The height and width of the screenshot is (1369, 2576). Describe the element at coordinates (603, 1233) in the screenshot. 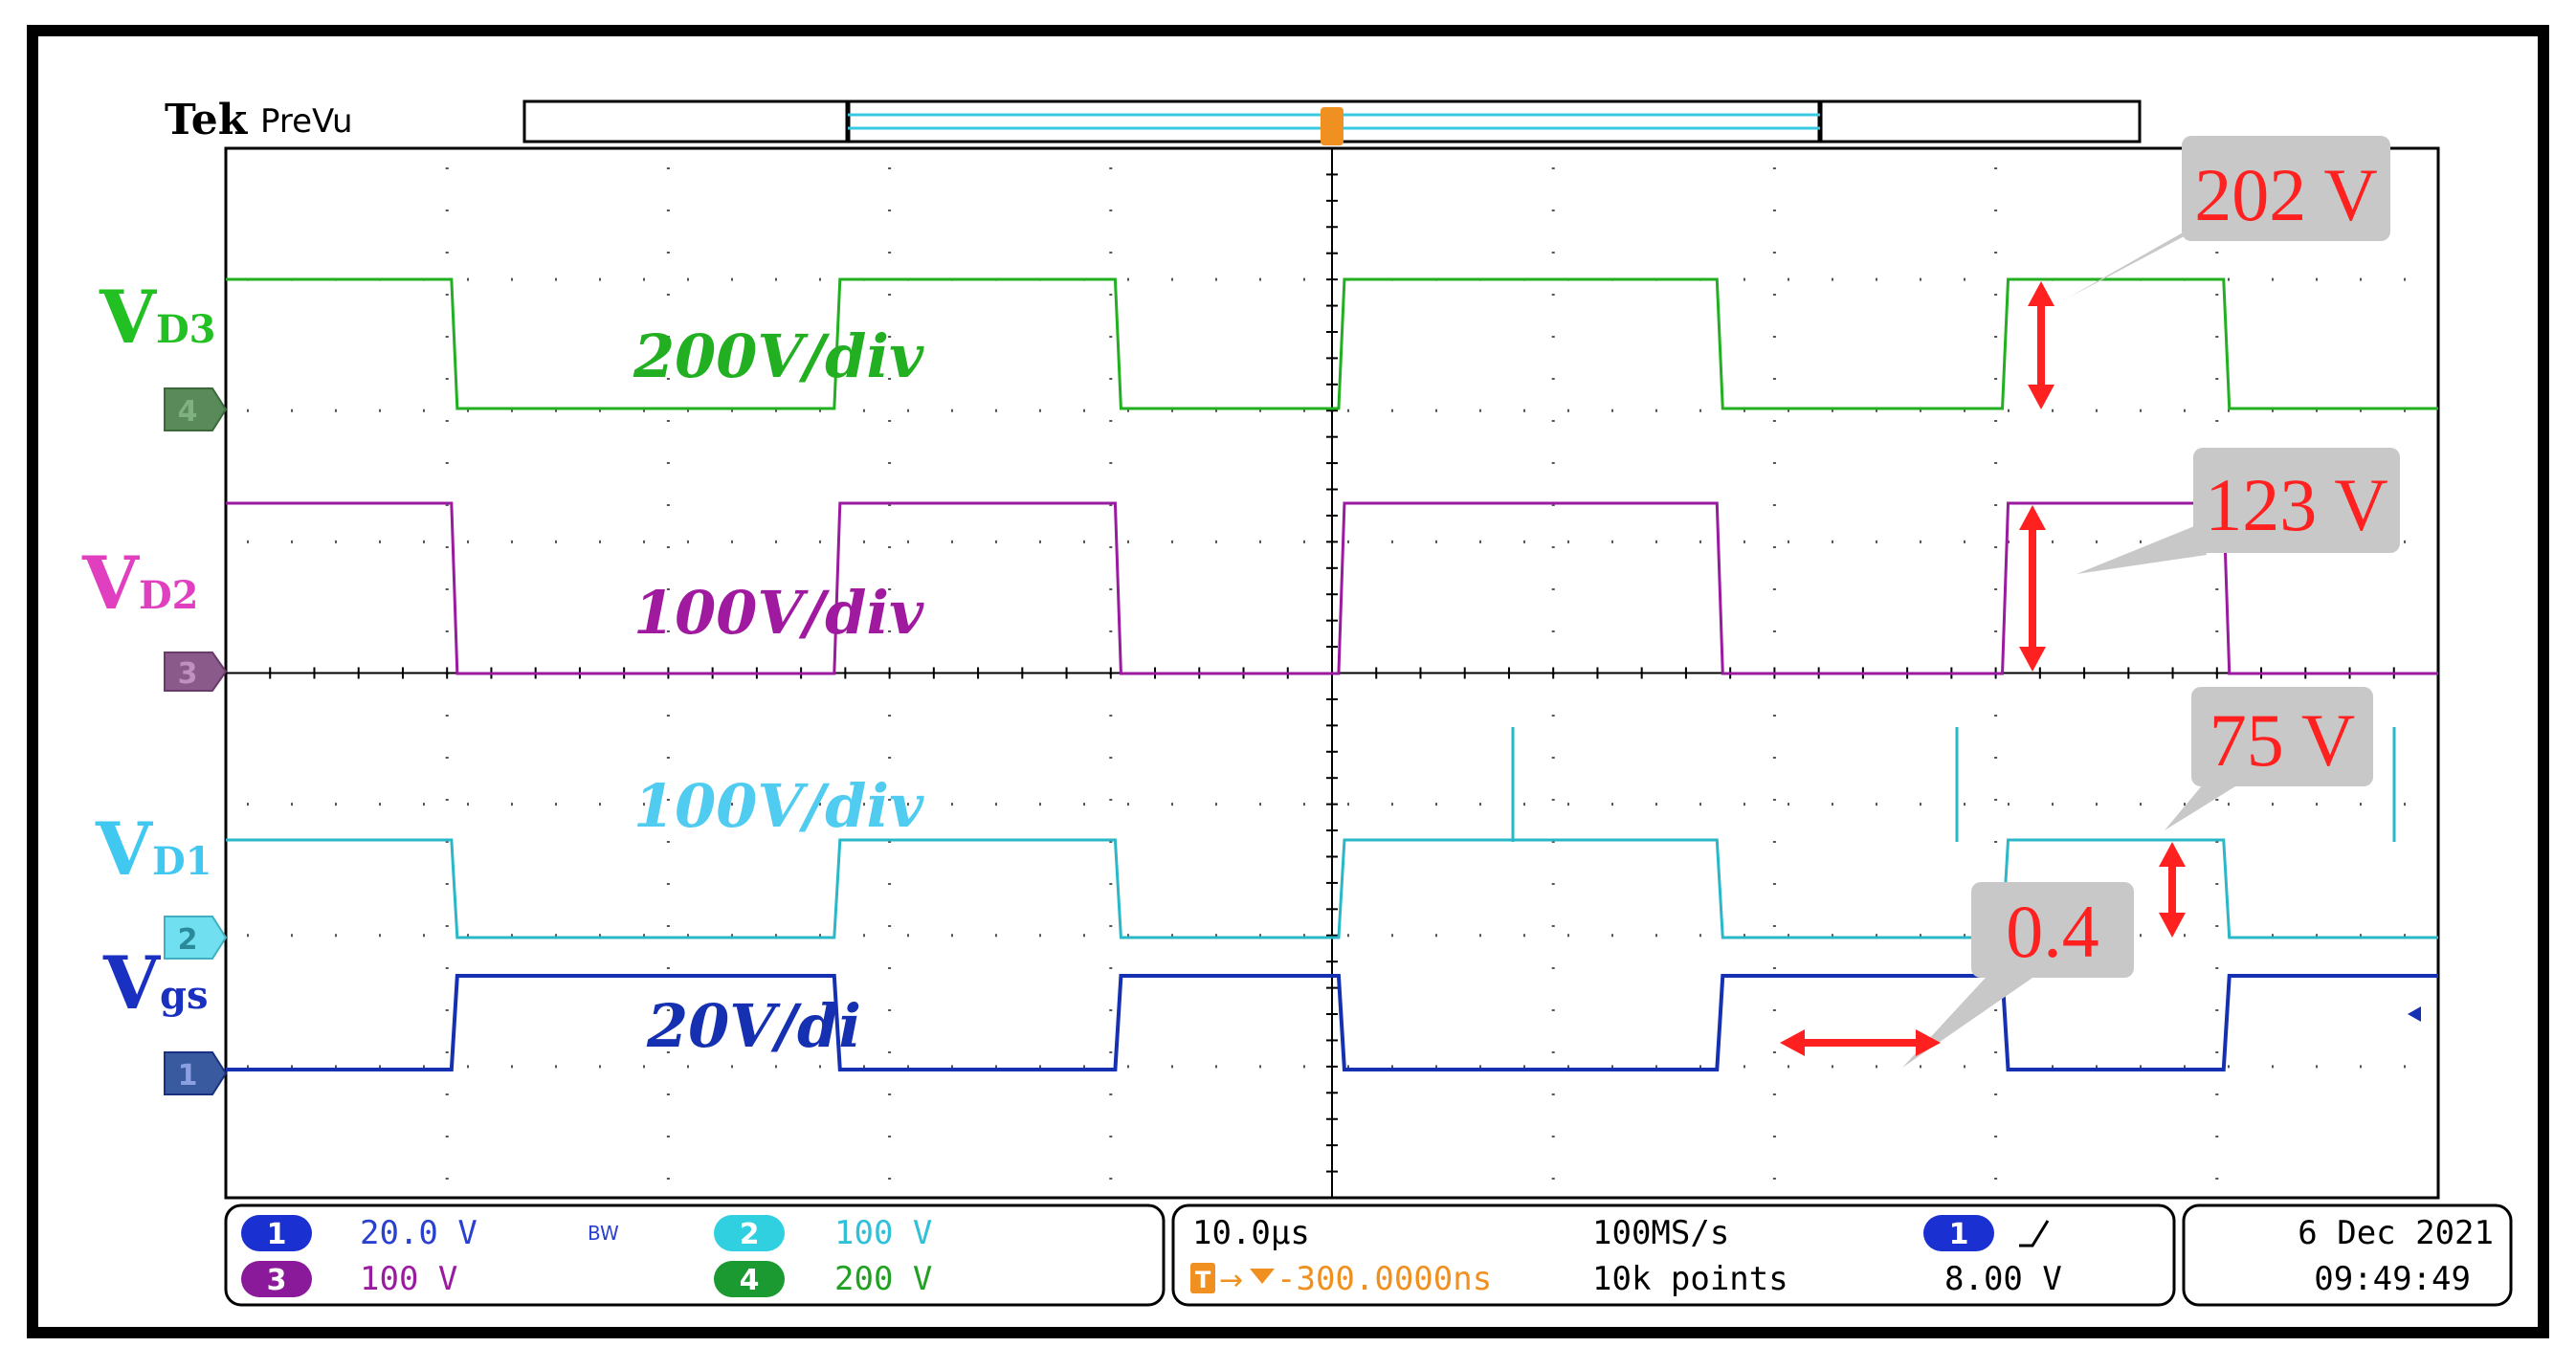

I see `bandwidth-limit-icon: BW` at that location.